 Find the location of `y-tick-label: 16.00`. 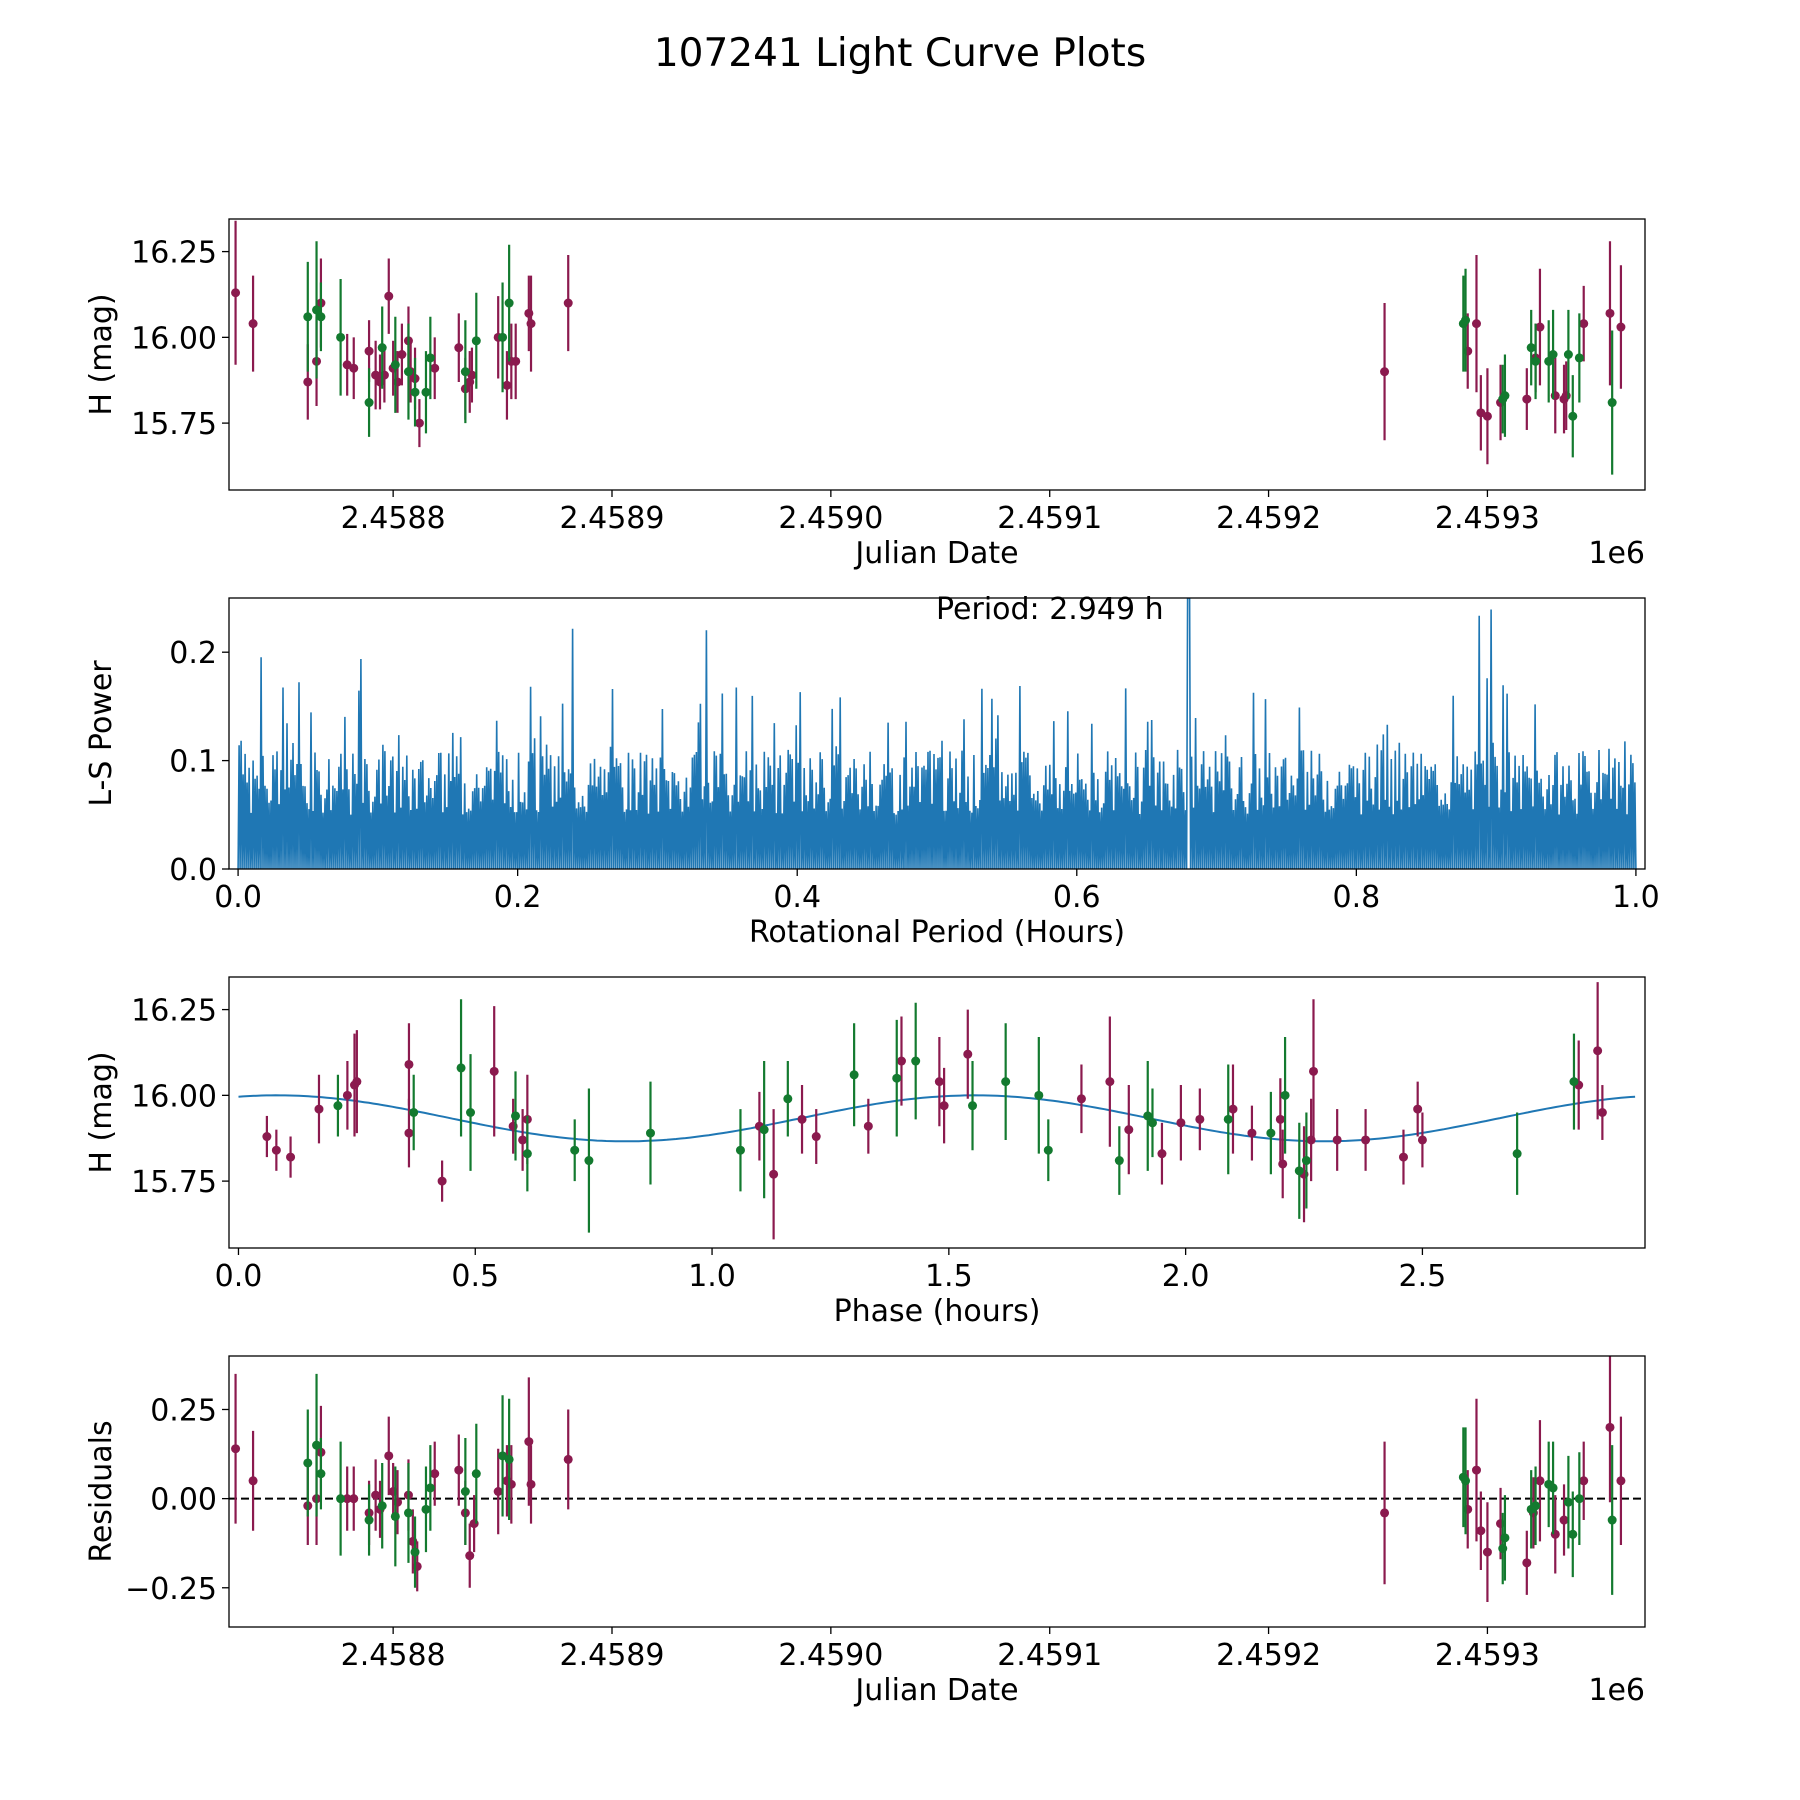

y-tick-label: 16.00 is located at coordinates (174, 338).